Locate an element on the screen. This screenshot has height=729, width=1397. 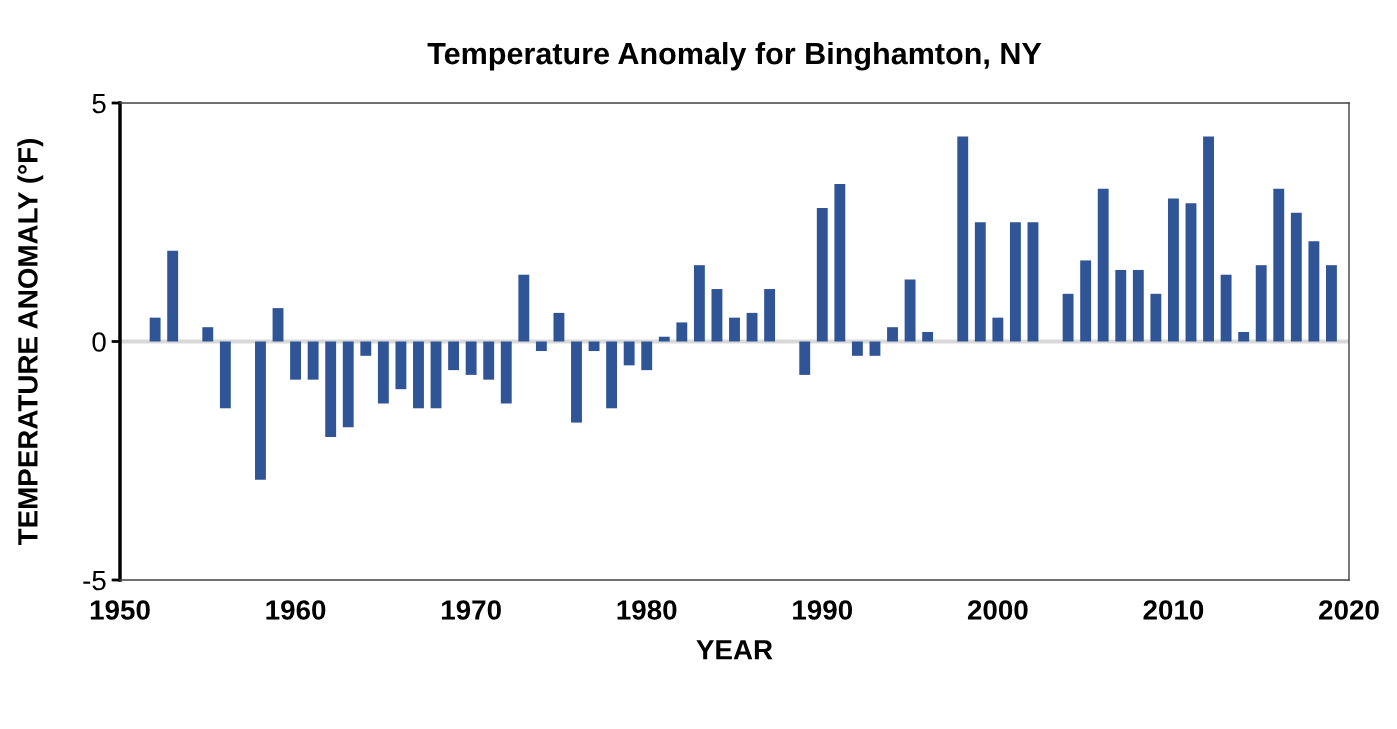
x-tick-label: 1990 is located at coordinates (823, 610).